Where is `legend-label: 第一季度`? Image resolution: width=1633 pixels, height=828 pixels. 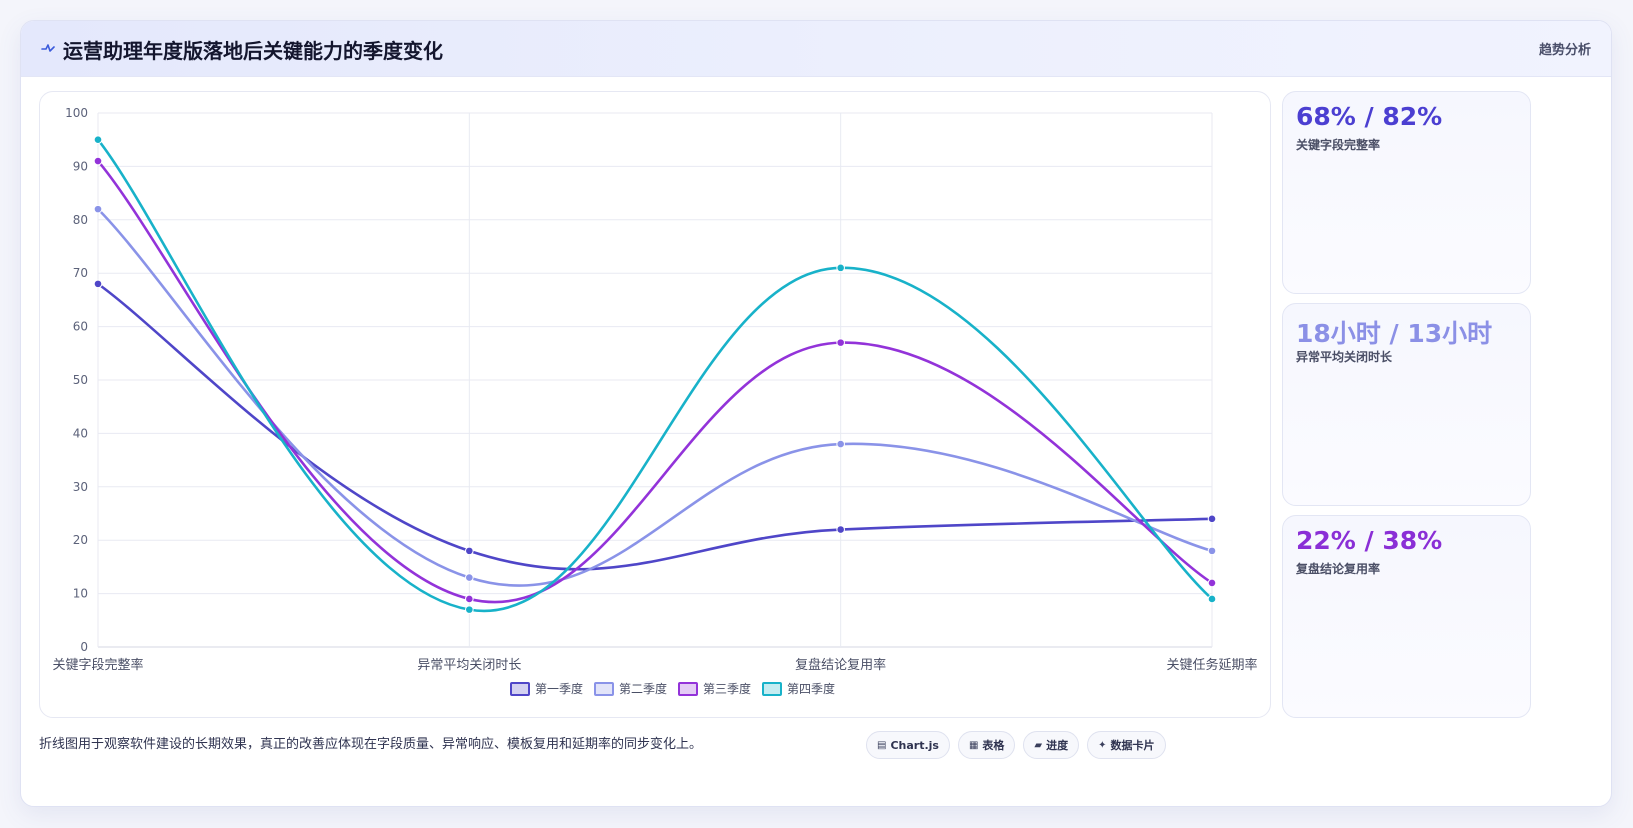 legend-label: 第一季度 is located at coordinates (559, 688).